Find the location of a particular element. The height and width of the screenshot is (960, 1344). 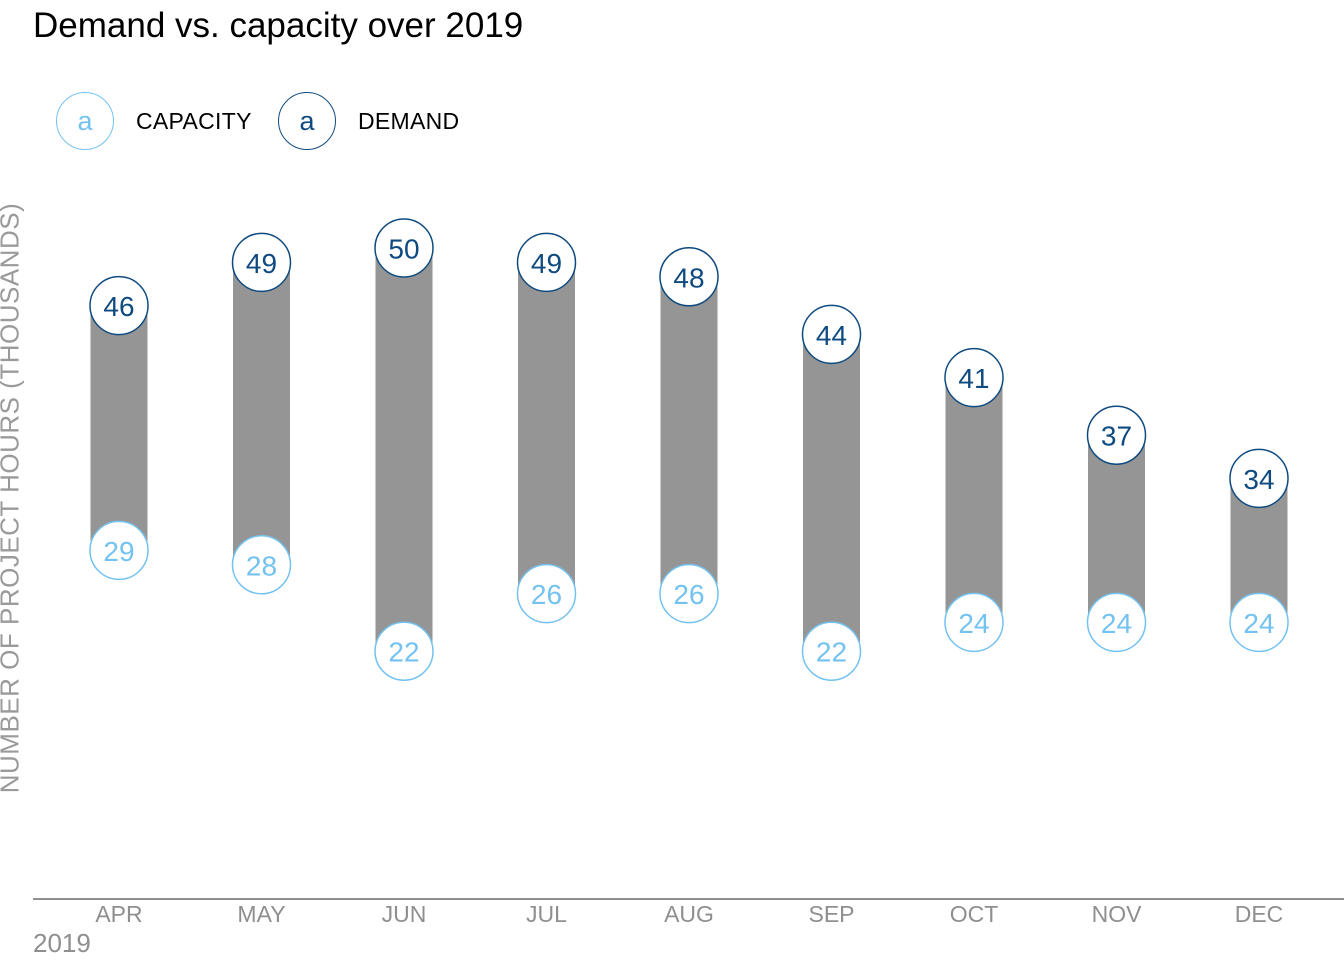

x-tick-label: AUG is located at coordinates (689, 914).